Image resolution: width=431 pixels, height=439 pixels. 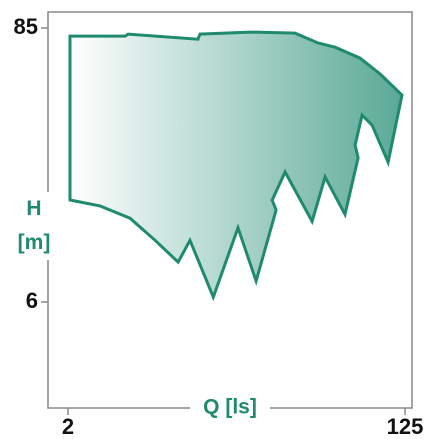 What do you see at coordinates (32, 300) in the screenshot?
I see `y-tick-label: 6` at bounding box center [32, 300].